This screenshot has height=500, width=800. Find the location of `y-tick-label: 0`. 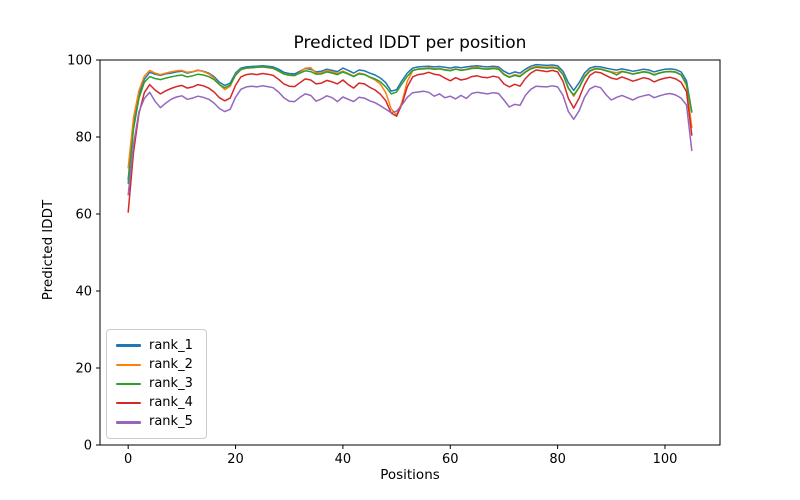

y-tick-label: 0 is located at coordinates (88, 446).